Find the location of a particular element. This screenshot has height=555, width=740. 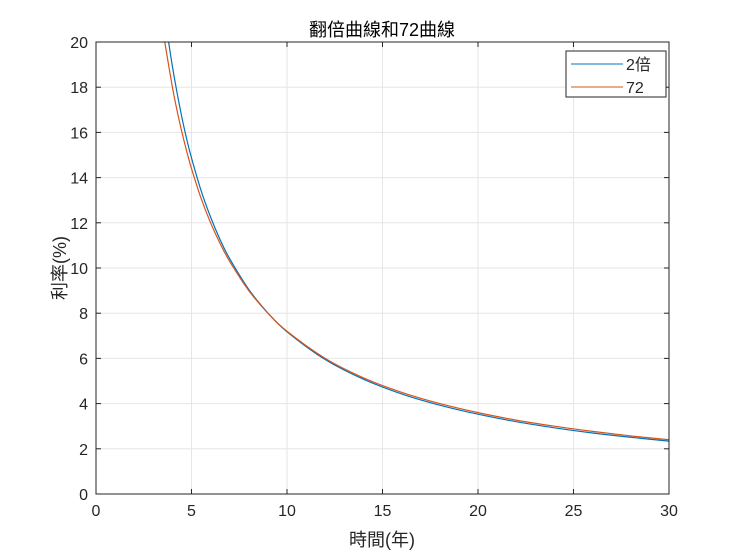

y-tick-label: 20 is located at coordinates (79, 43).